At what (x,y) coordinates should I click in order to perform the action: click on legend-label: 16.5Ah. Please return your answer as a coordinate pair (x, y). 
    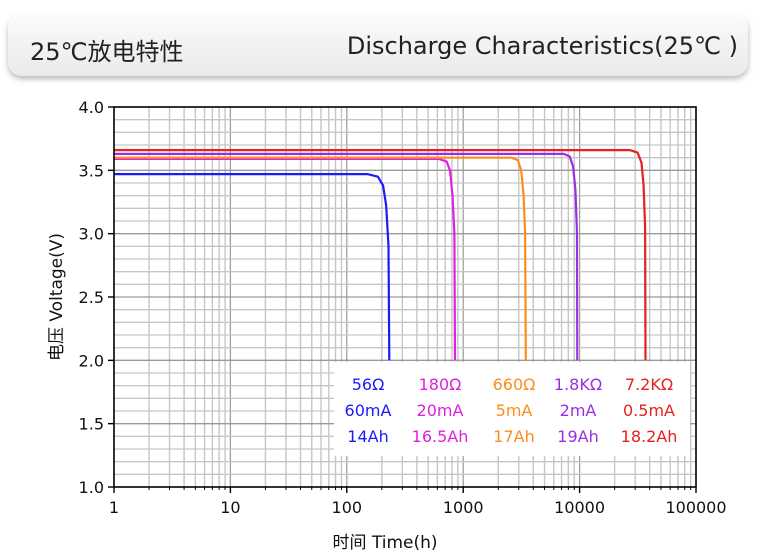
    Looking at the image, I should click on (440, 436).